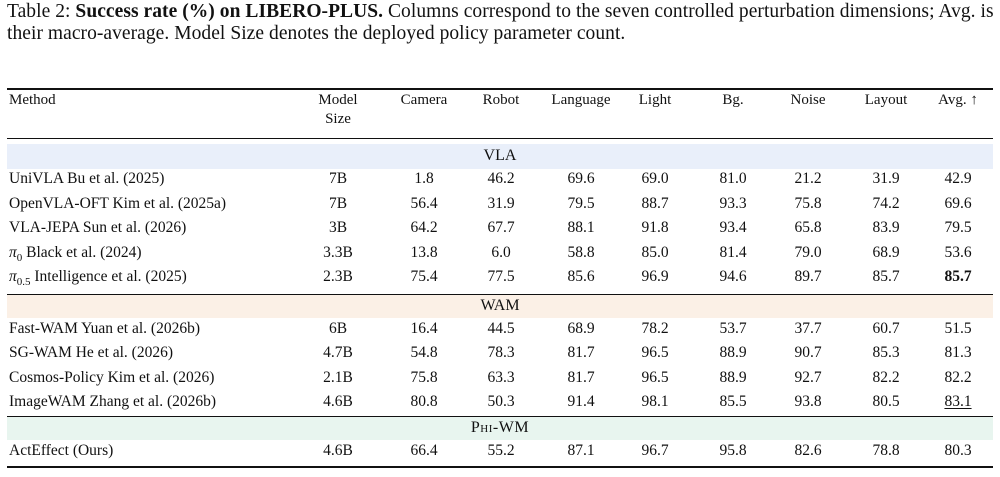 The width and height of the screenshot is (1000, 477). I want to click on value-layout: 83.9, so click(886, 228).